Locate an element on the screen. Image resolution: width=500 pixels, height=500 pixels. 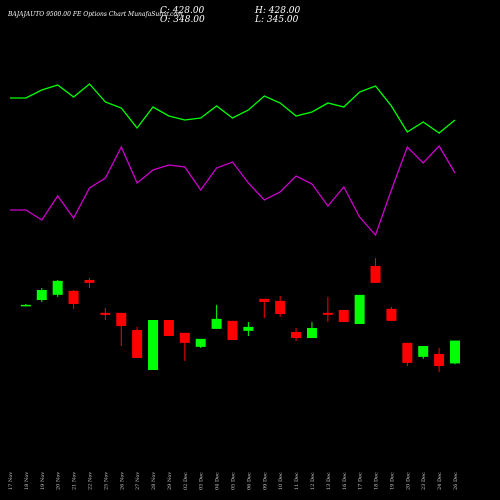
ohlc-label: L: 345.00 is located at coordinates (276, 20).